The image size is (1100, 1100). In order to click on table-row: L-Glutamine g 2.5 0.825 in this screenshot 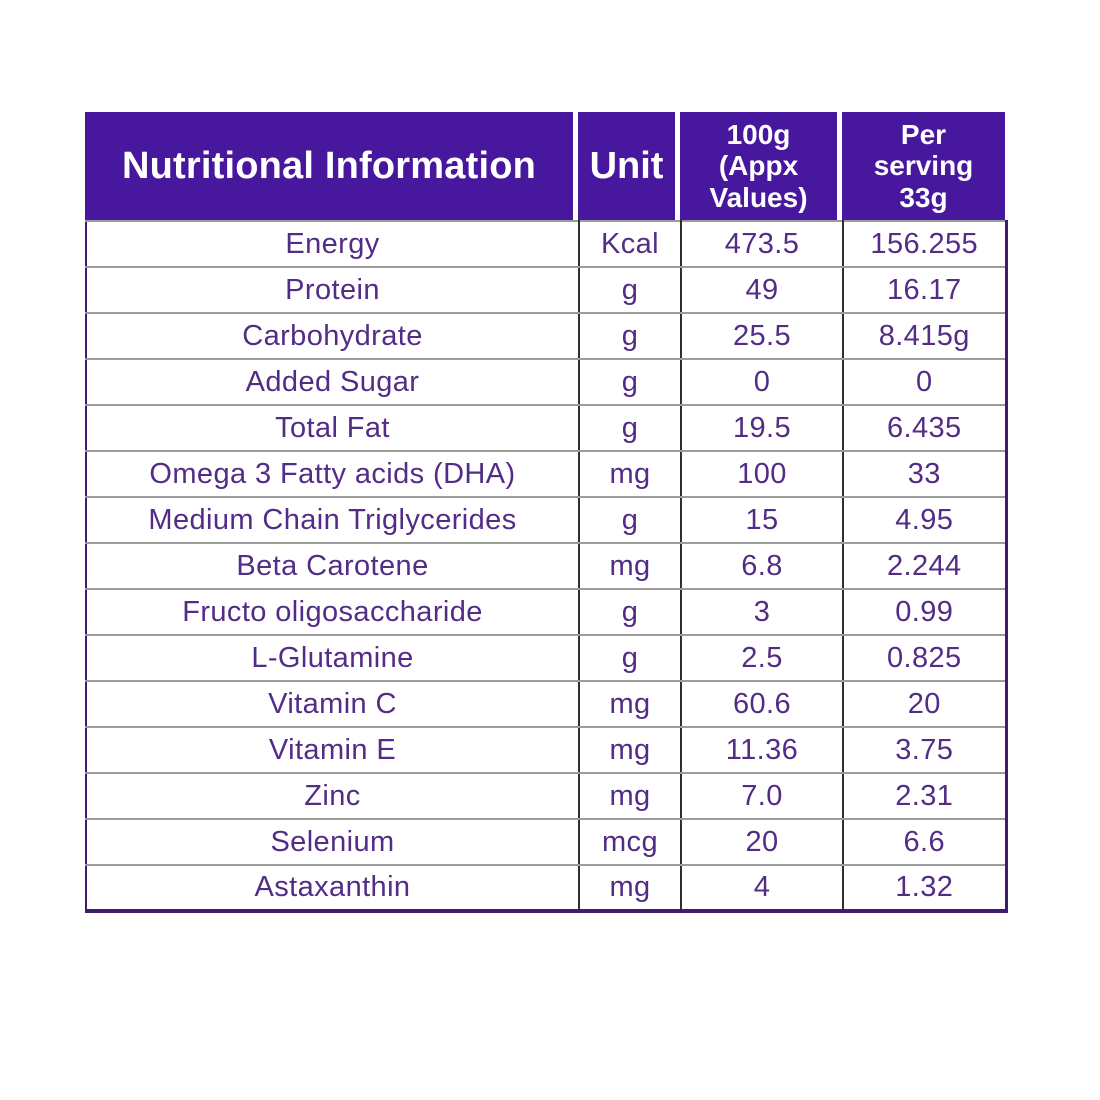, I will do `click(546, 658)`.